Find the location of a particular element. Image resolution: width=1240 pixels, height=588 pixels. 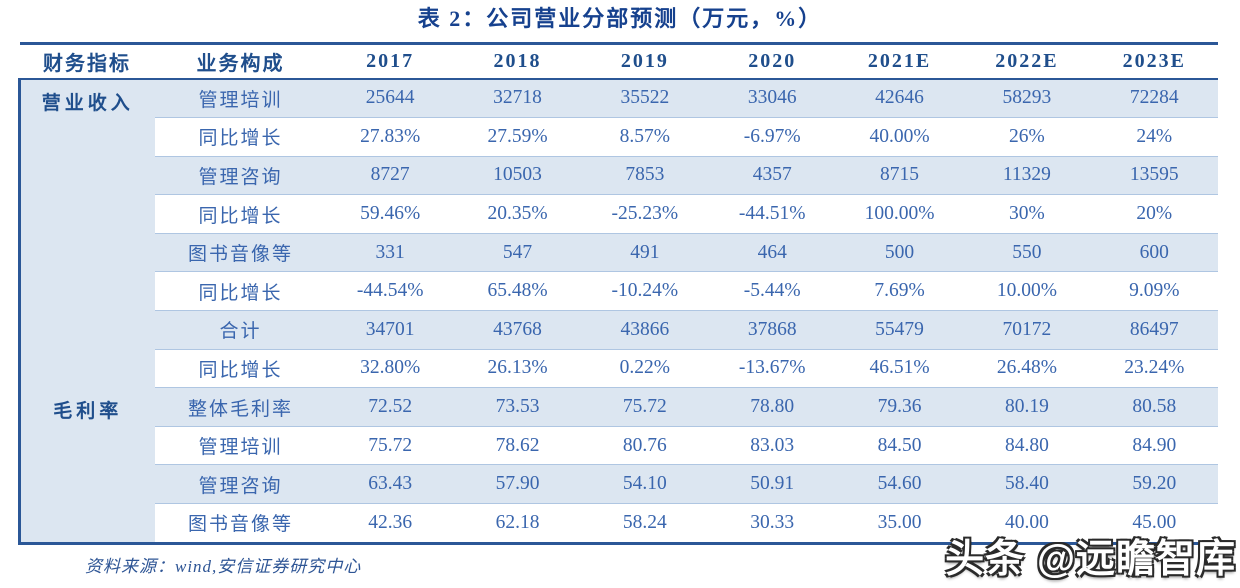

value-cell: 500 is located at coordinates (899, 253).